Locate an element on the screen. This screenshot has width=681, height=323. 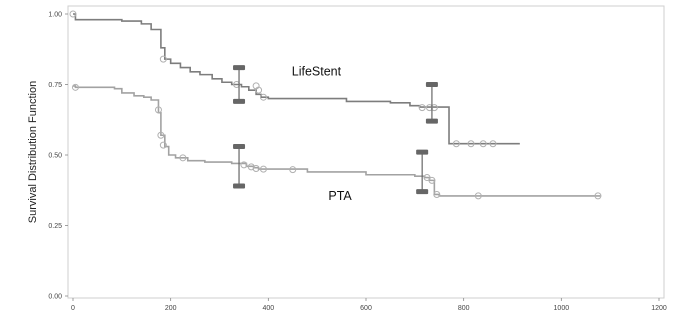
y-axis: 0.00 0.25 0.50 0.75 1.00 is located at coordinates (58, 156).